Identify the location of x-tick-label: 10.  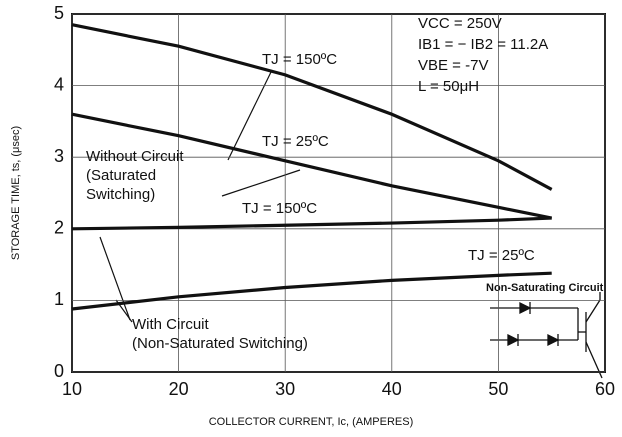
(72, 389).